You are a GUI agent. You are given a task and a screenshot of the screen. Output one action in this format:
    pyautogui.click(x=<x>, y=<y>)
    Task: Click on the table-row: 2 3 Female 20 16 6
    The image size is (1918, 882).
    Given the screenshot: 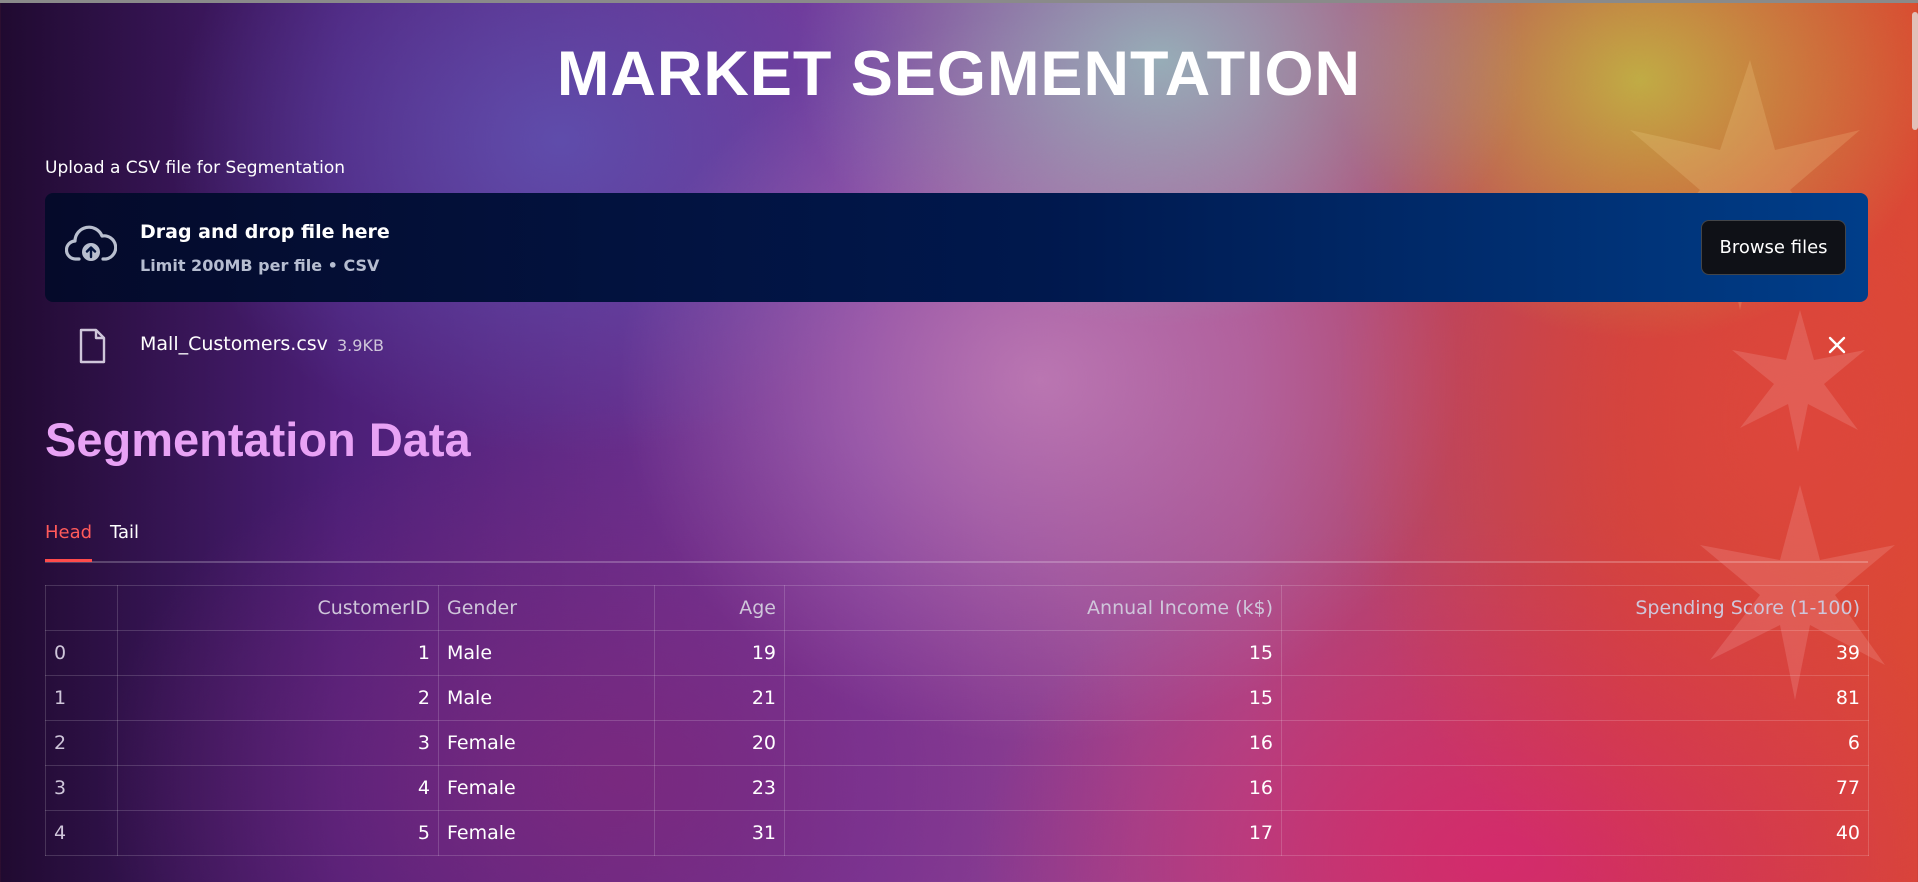 What is the action you would take?
    pyautogui.click(x=957, y=743)
    